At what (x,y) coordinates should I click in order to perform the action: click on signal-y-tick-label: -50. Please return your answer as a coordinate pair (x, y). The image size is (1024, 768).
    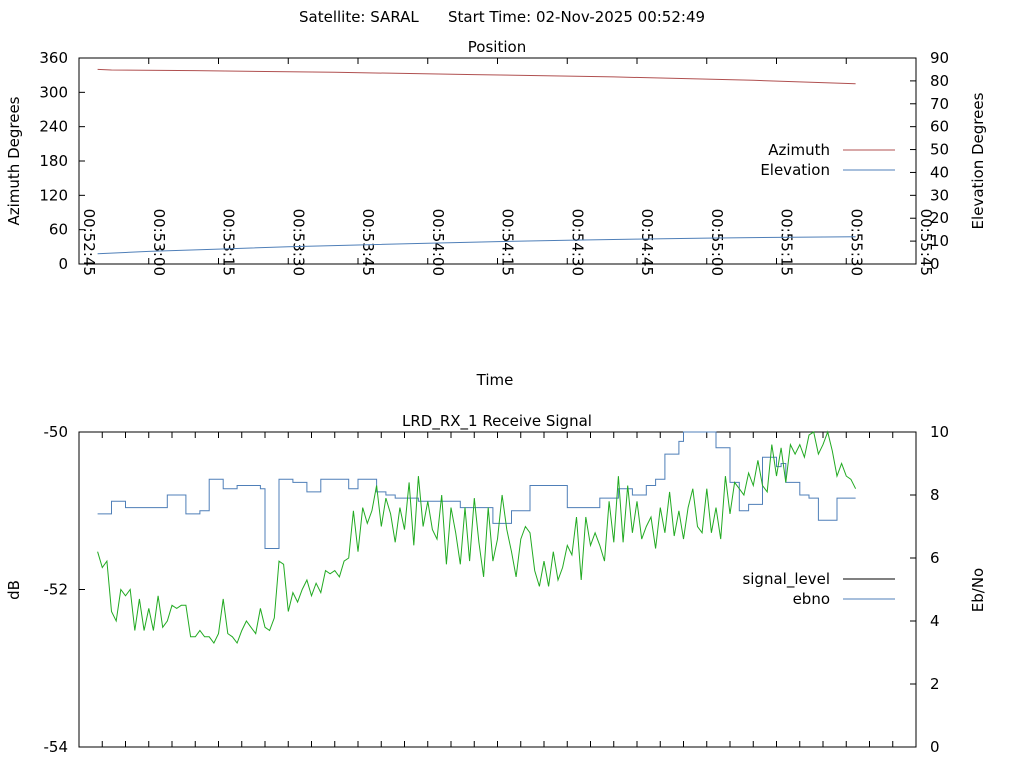
    Looking at the image, I should click on (56, 432).